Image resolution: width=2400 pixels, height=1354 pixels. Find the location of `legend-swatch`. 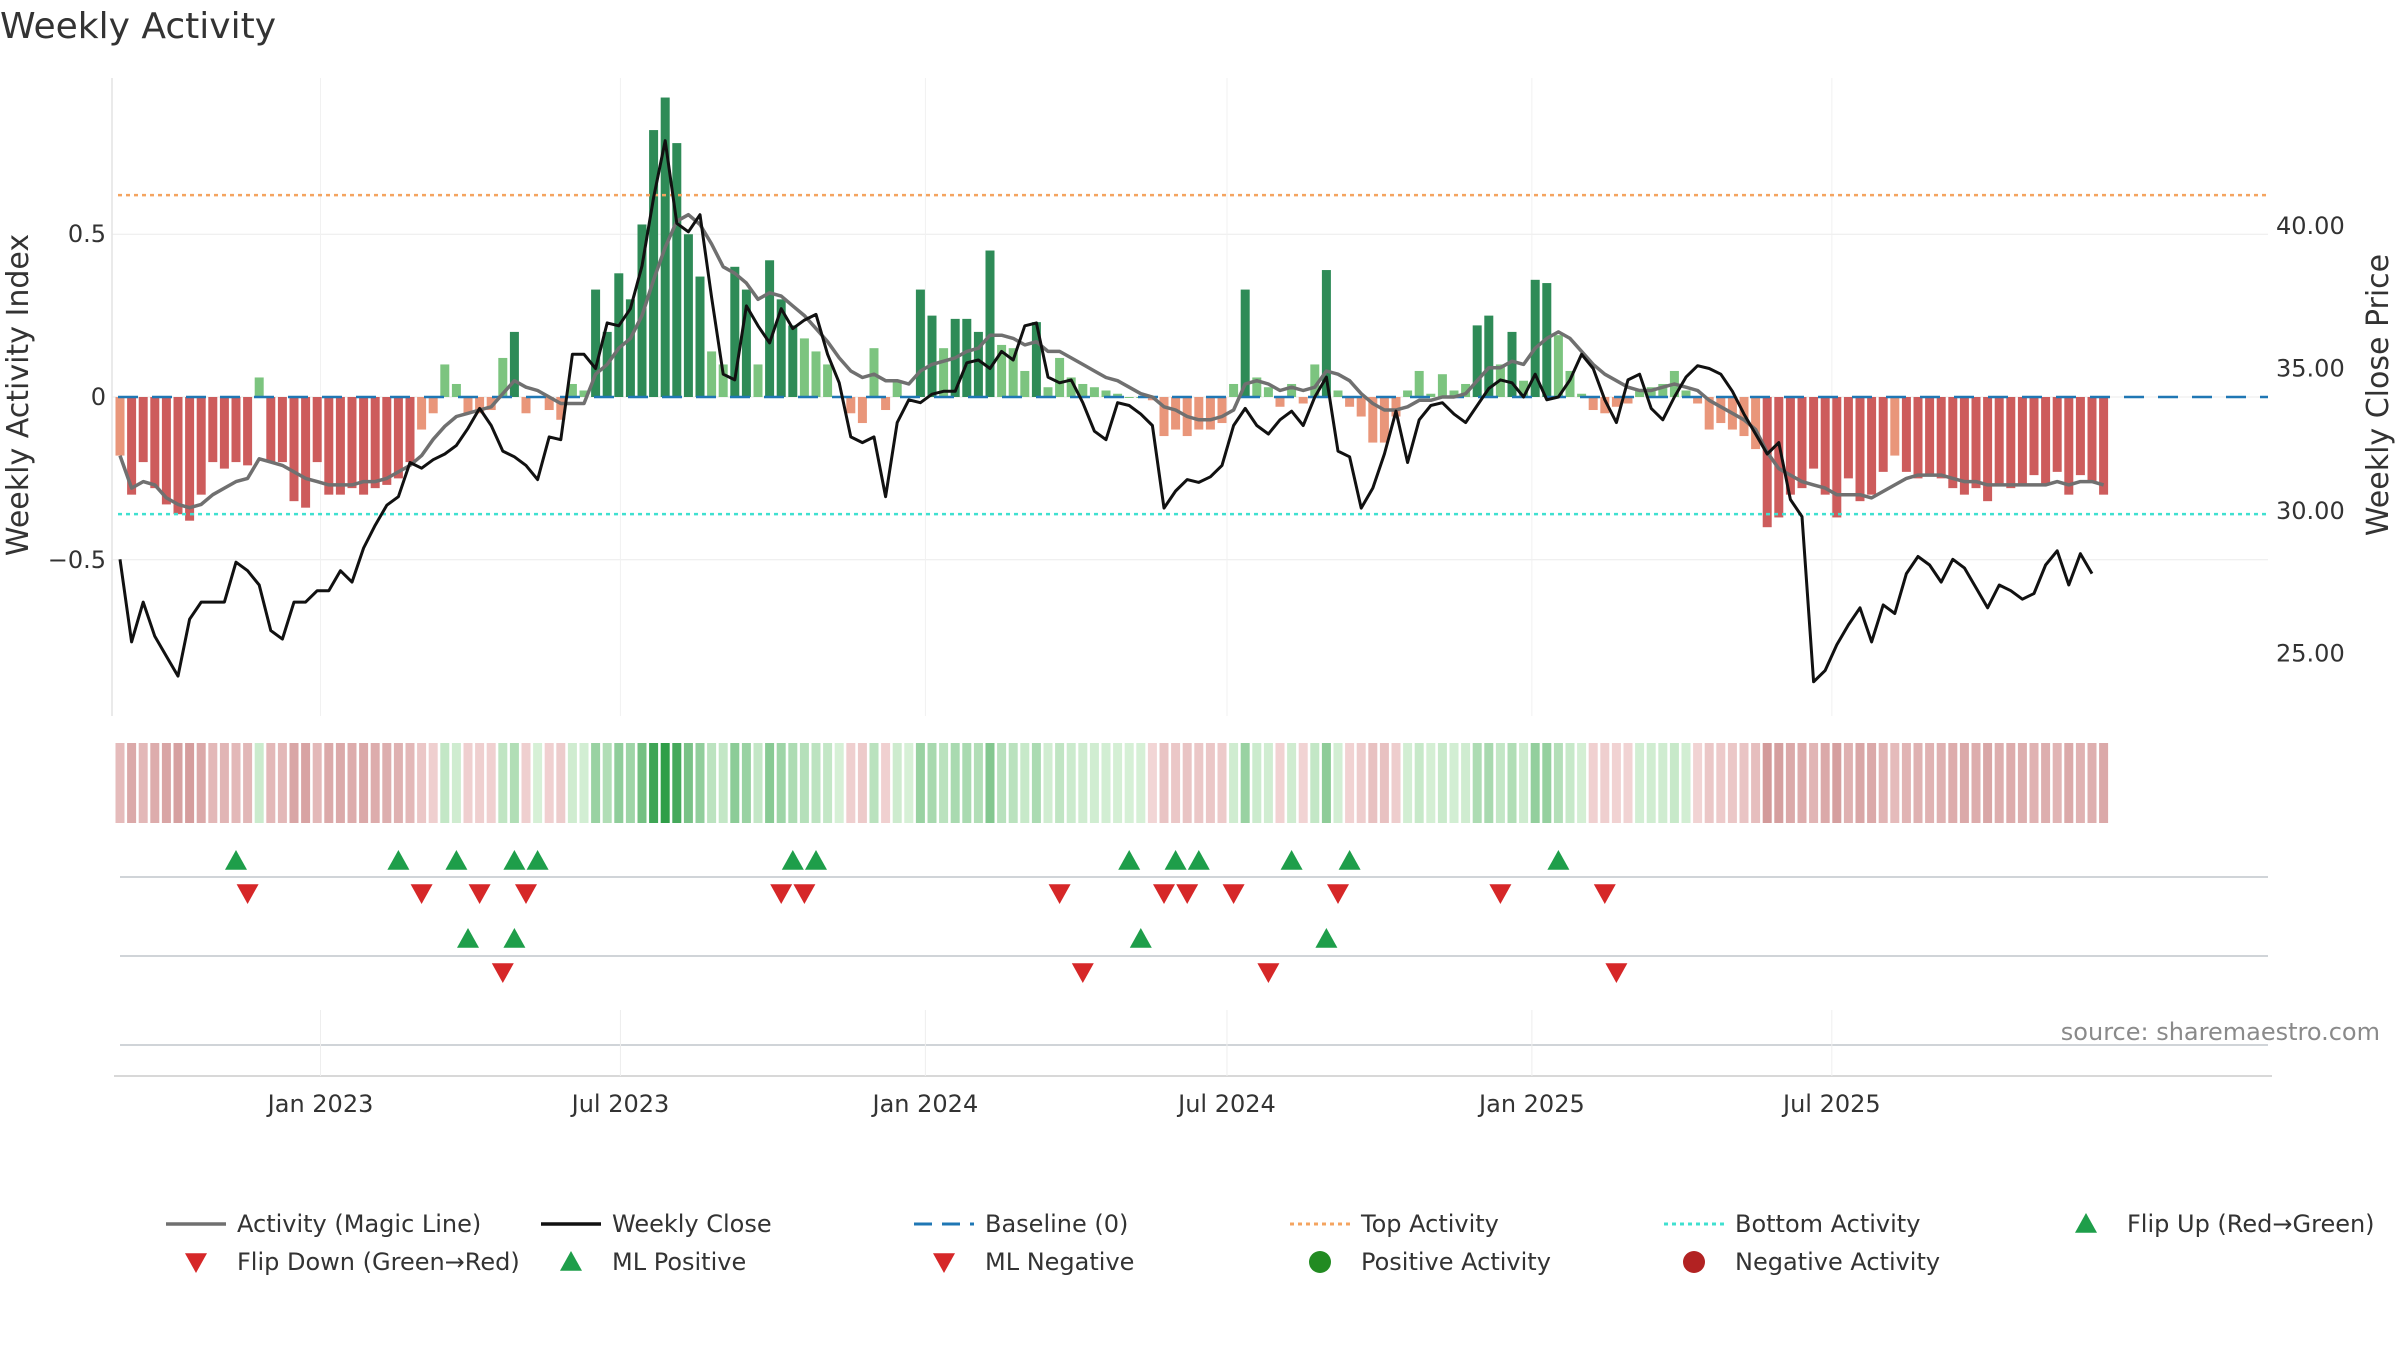

legend-swatch is located at coordinates (571, 1261).